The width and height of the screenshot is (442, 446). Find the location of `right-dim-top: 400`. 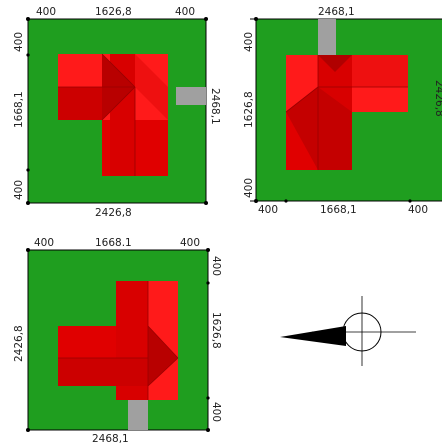

right-dim-top: 400 is located at coordinates (216, 266).